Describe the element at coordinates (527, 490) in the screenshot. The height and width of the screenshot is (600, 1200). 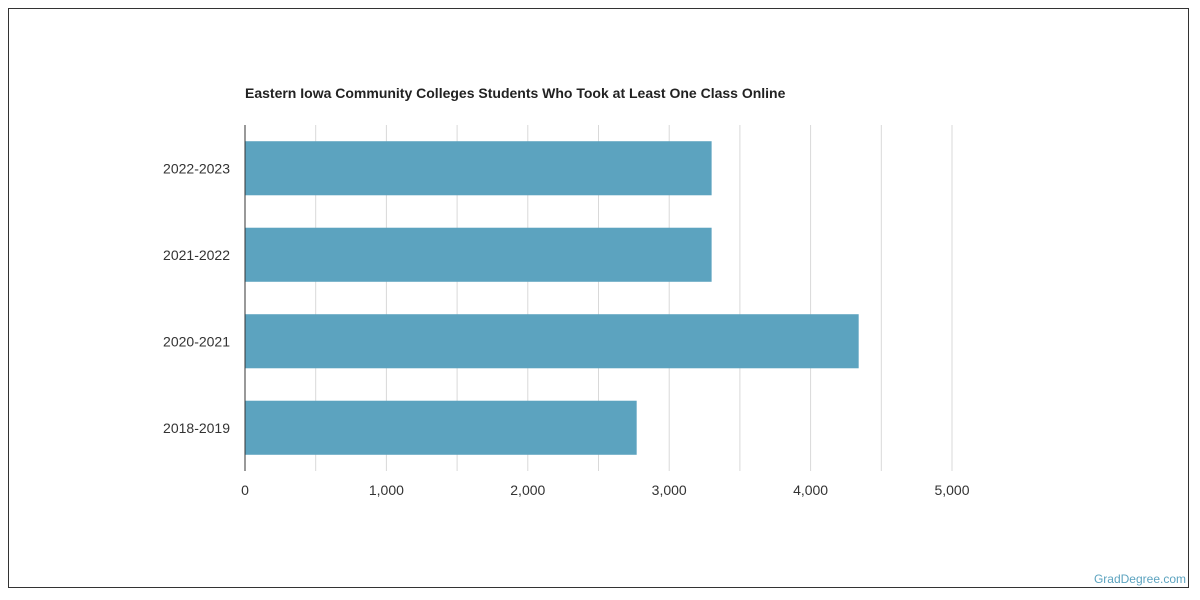
I see `x-tick-label: 2,000` at that location.